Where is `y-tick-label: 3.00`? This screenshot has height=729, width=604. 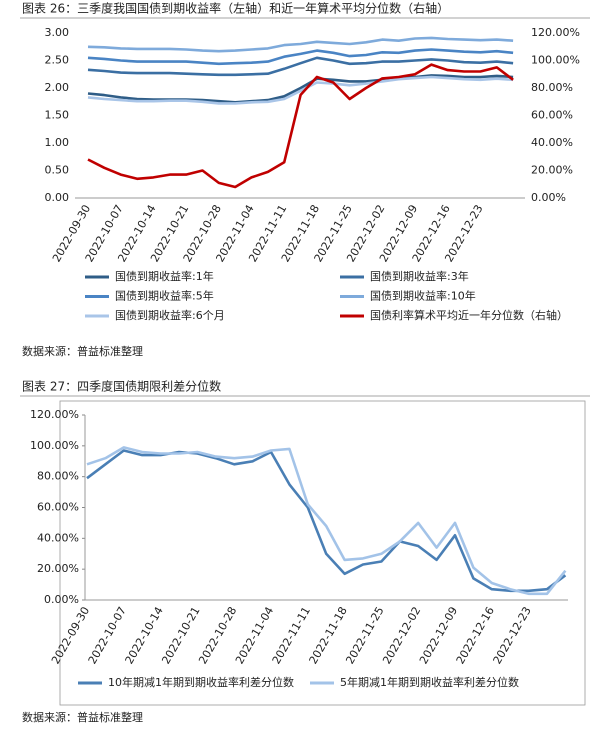 y-tick-label: 3.00 is located at coordinates (57, 32).